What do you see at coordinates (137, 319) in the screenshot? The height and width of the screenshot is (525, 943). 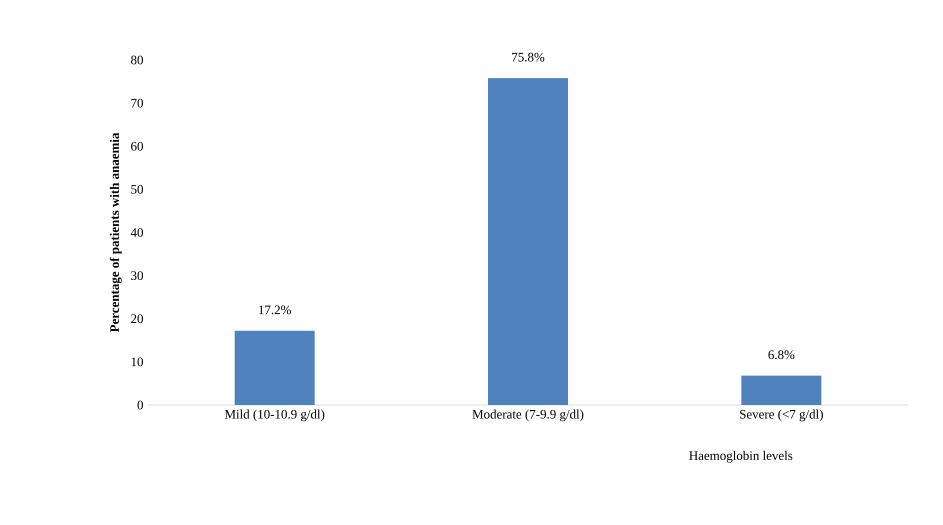 I see `y-tick-label: 20` at bounding box center [137, 319].